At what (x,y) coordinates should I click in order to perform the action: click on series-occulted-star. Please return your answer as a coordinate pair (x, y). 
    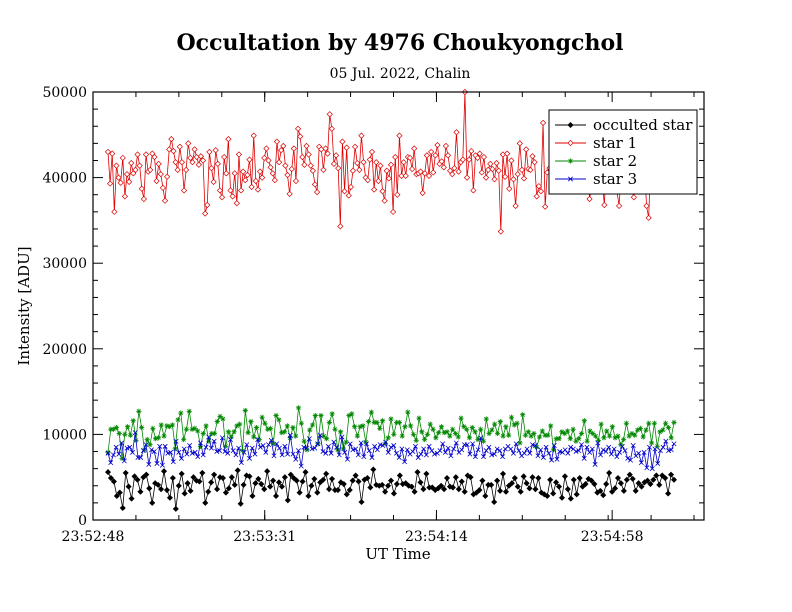
    Looking at the image, I should click on (391, 489).